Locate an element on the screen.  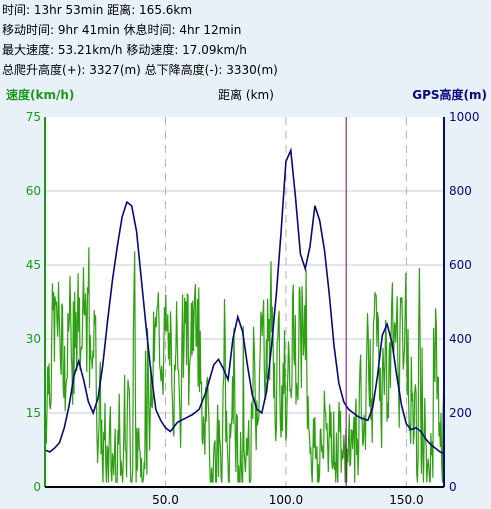
stats-line-moving-resting: 移动时间: 9hr 41min 休息时间: 4hr 12min is located at coordinates (122, 30).